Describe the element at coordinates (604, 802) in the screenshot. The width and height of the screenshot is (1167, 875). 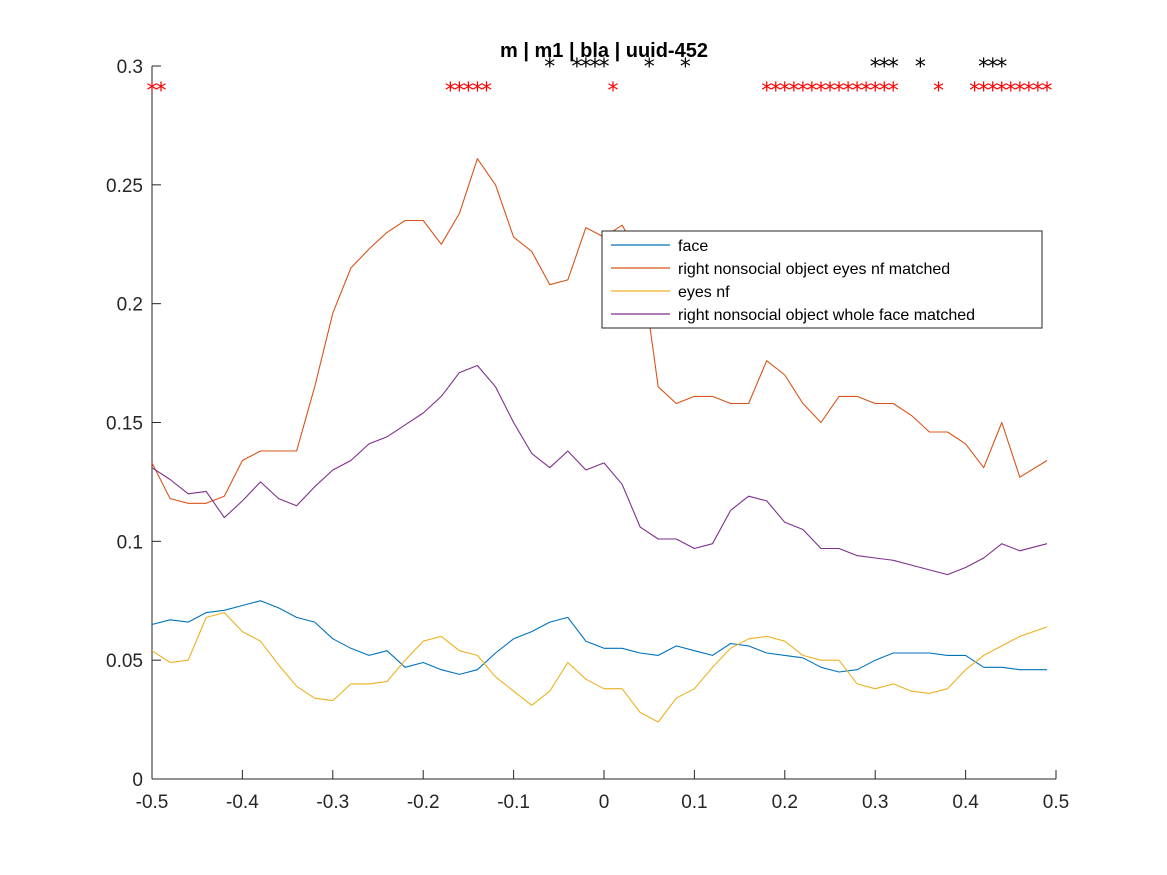
I see `x-tick-label: 0` at that location.